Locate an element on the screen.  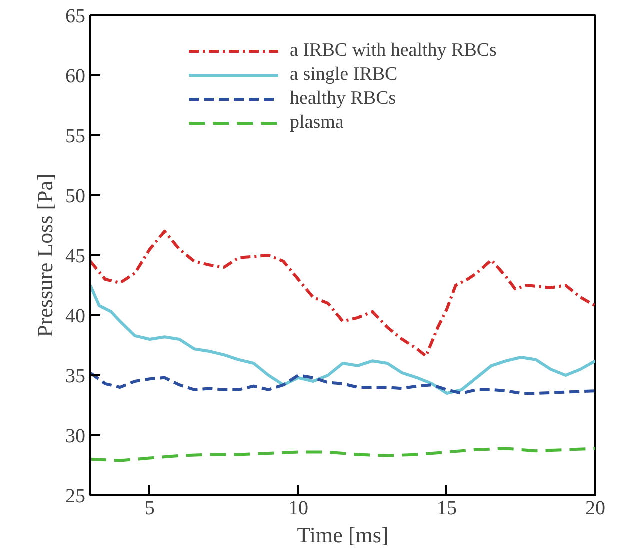
x-tick-label: 20 is located at coordinates (596, 509).